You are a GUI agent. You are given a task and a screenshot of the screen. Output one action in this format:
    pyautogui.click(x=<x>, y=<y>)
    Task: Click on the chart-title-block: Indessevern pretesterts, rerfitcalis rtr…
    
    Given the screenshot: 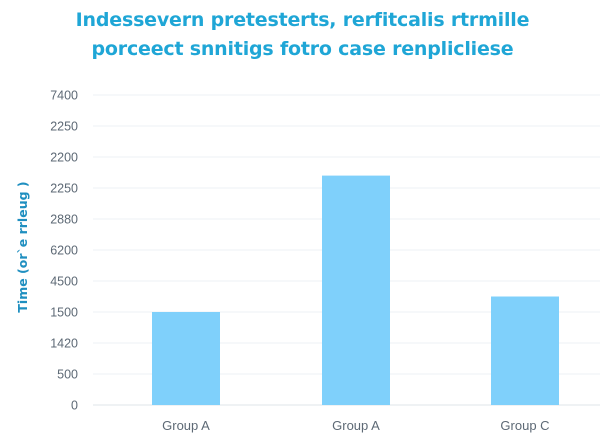 What is the action you would take?
    pyautogui.click(x=302, y=35)
    